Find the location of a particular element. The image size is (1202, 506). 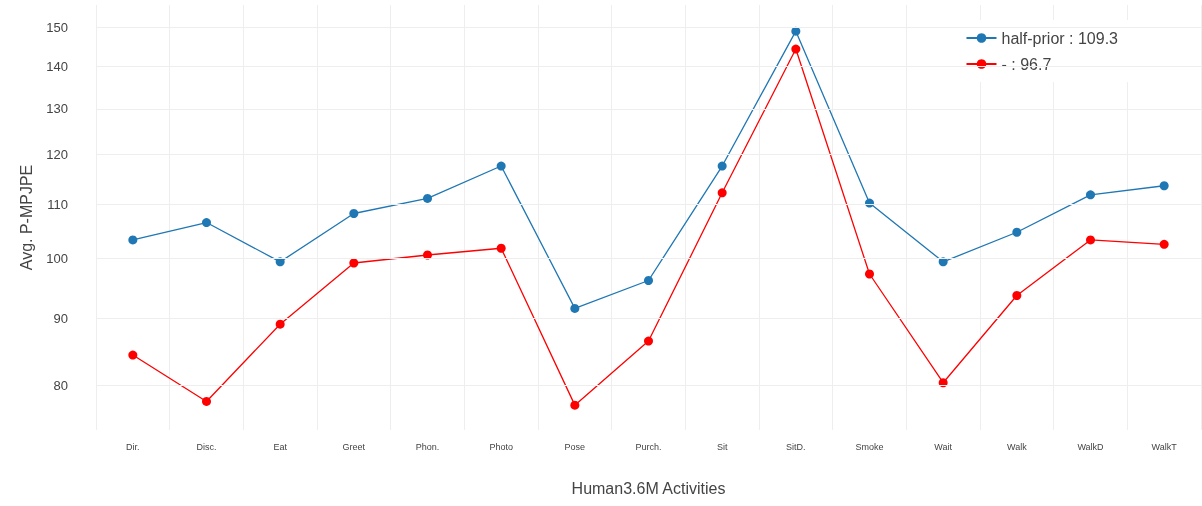

x-tick-label: WalkT is located at coordinates (1164, 446).